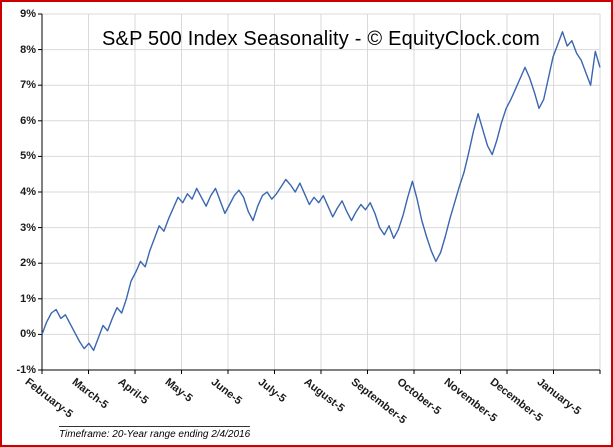 The image size is (613, 447). What do you see at coordinates (28, 298) in the screenshot?
I see `y-axis-label: 1%` at bounding box center [28, 298].